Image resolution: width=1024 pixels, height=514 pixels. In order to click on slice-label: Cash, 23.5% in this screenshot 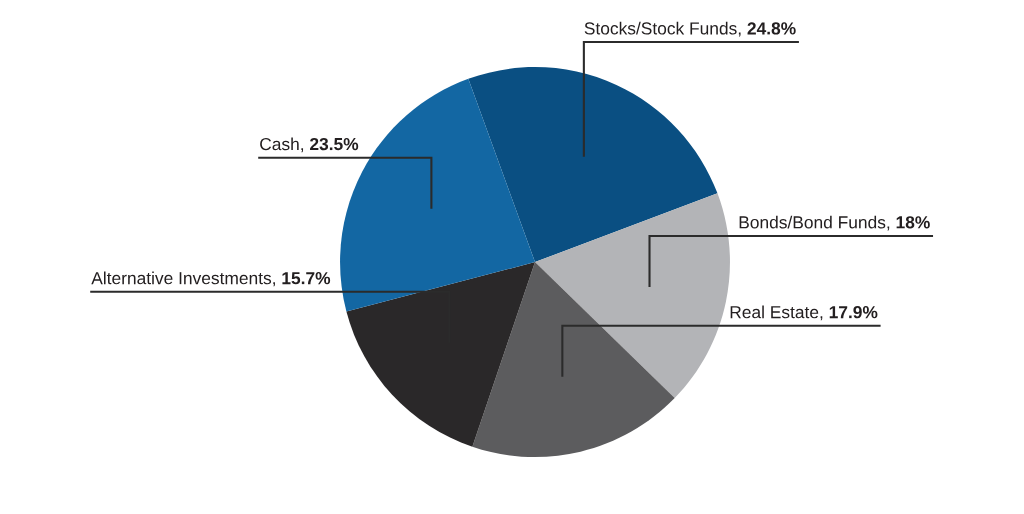, I will do `click(309, 145)`.